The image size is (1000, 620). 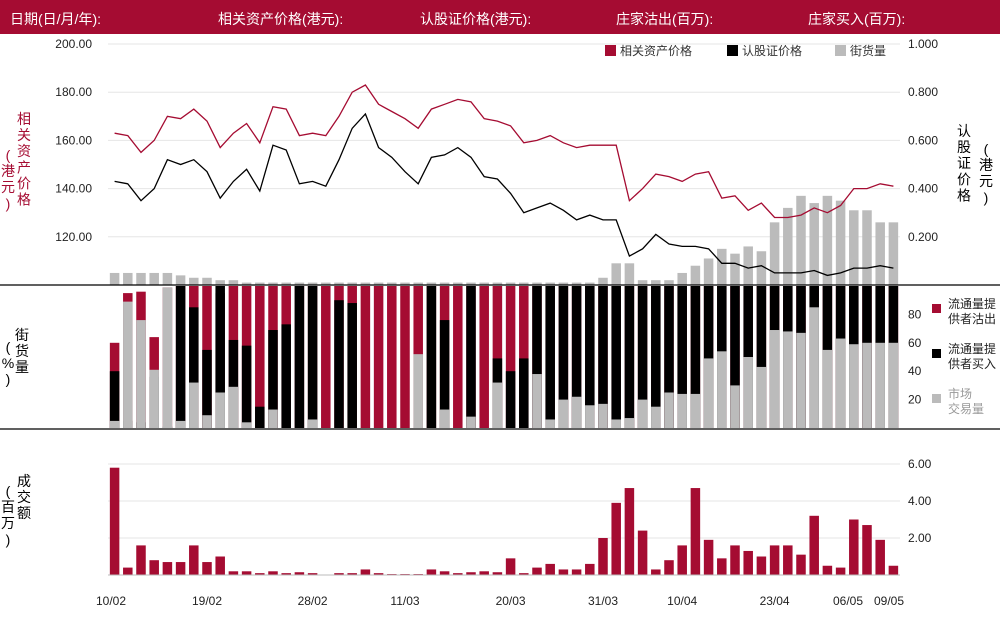 What do you see at coordinates (682, 601) in the screenshot?
I see `x-tick-label: 10/04` at bounding box center [682, 601].